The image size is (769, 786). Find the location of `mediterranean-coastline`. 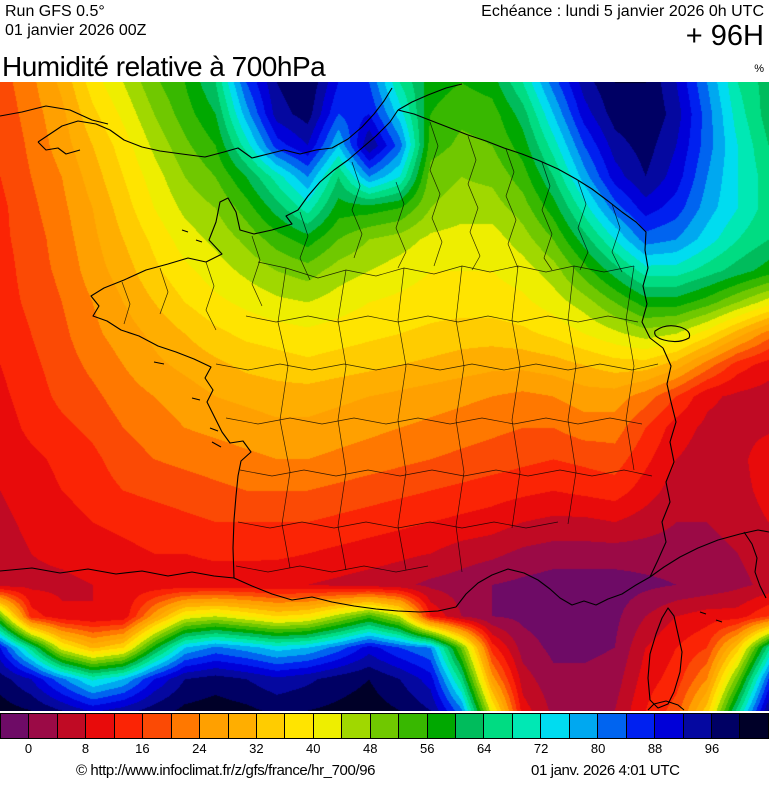

mediterranean-coastline is located at coordinates (612, 568).